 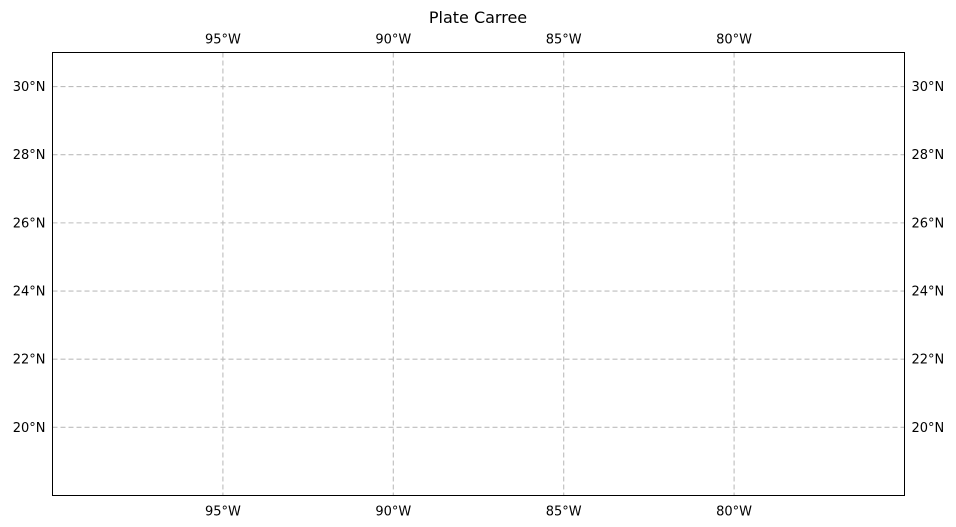 What do you see at coordinates (928, 223) in the screenshot?
I see `parallel-label-right: 26°N` at bounding box center [928, 223].